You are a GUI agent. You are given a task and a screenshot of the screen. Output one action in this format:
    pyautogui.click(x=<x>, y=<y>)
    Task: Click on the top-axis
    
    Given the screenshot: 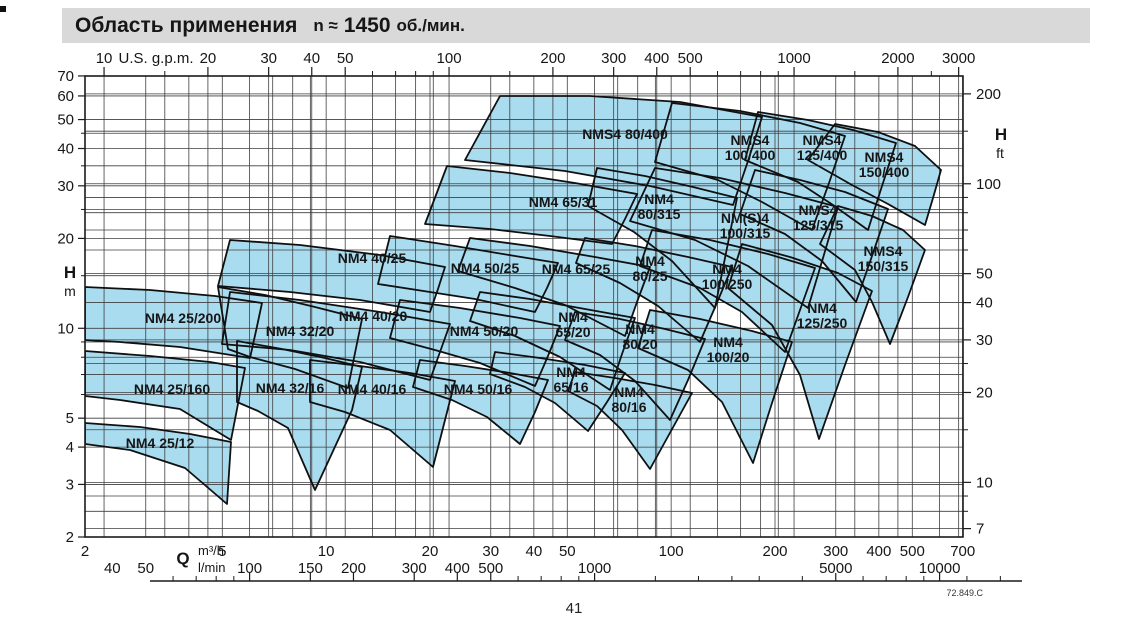 What is the action you would take?
    pyautogui.click(x=531, y=71)
    